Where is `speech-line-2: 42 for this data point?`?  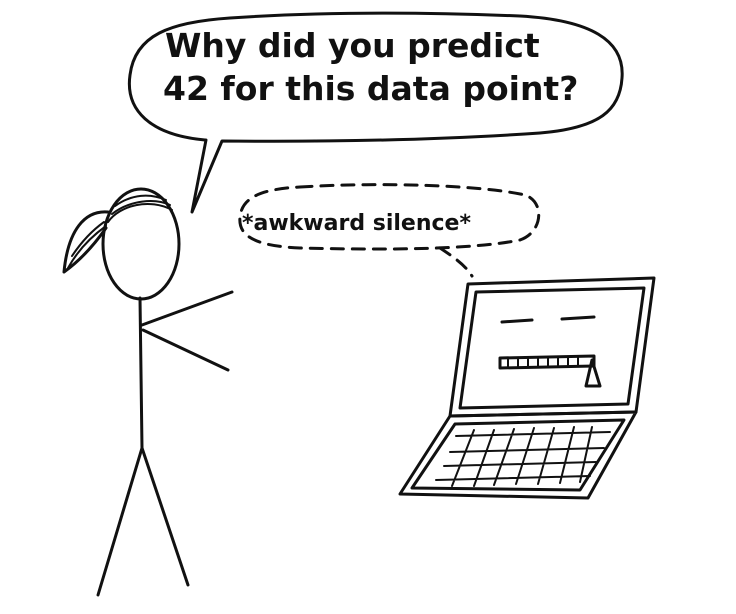 speech-line-2: 42 for this data point? is located at coordinates (370, 88).